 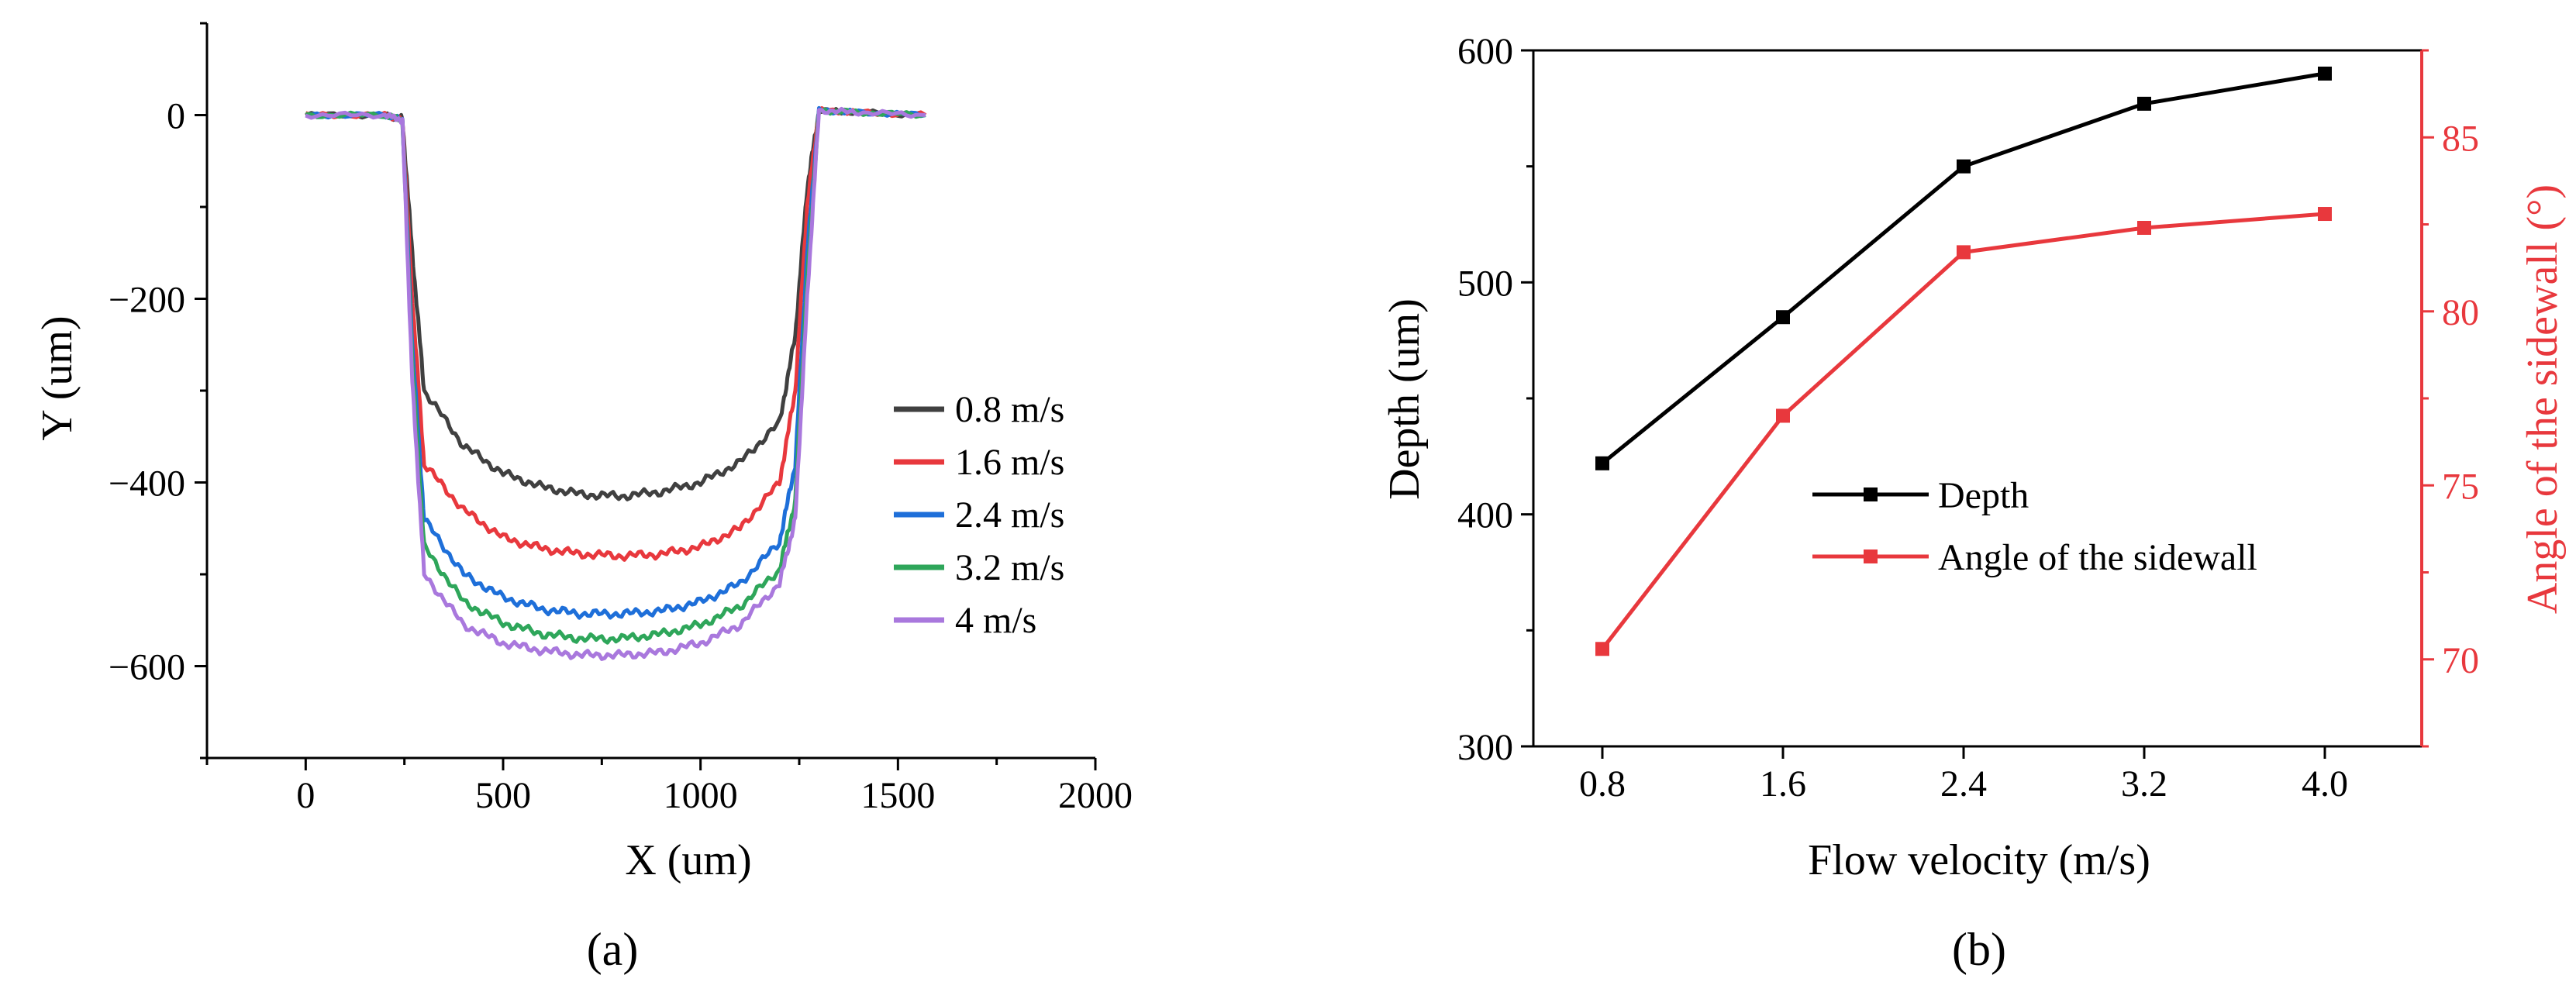 I want to click on y2-tick-label: 80, so click(x=2460, y=312).